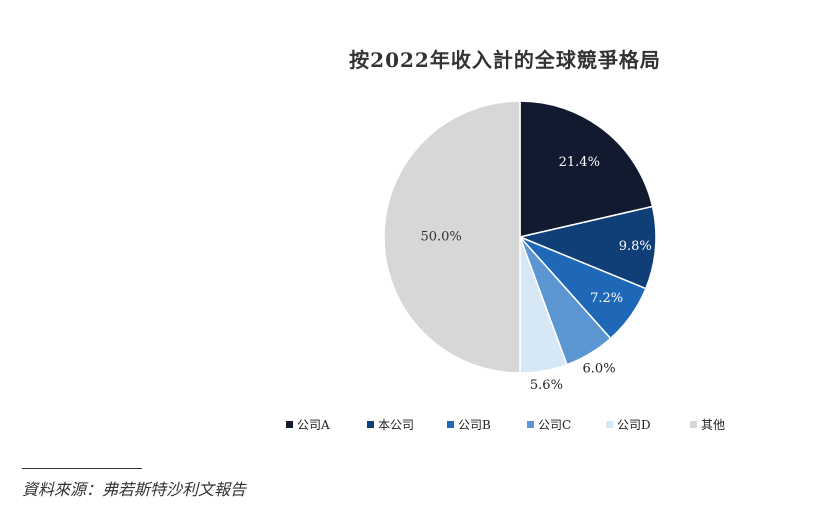 The image size is (830, 506). Describe the element at coordinates (546, 385) in the screenshot. I see `slice-data-label: 5.6%` at that location.